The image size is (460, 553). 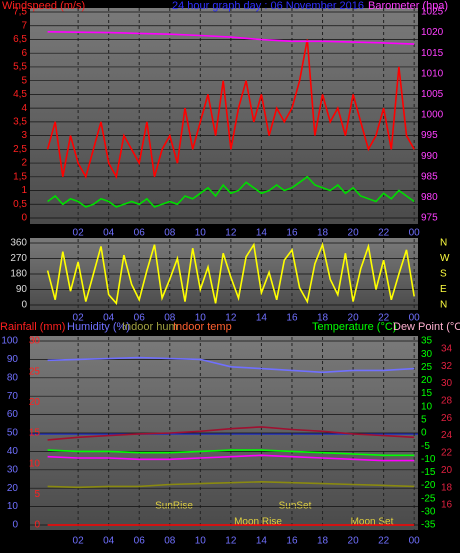 What do you see at coordinates (447, 470) in the screenshot?
I see `y3-tick-label: 20` at bounding box center [447, 470].